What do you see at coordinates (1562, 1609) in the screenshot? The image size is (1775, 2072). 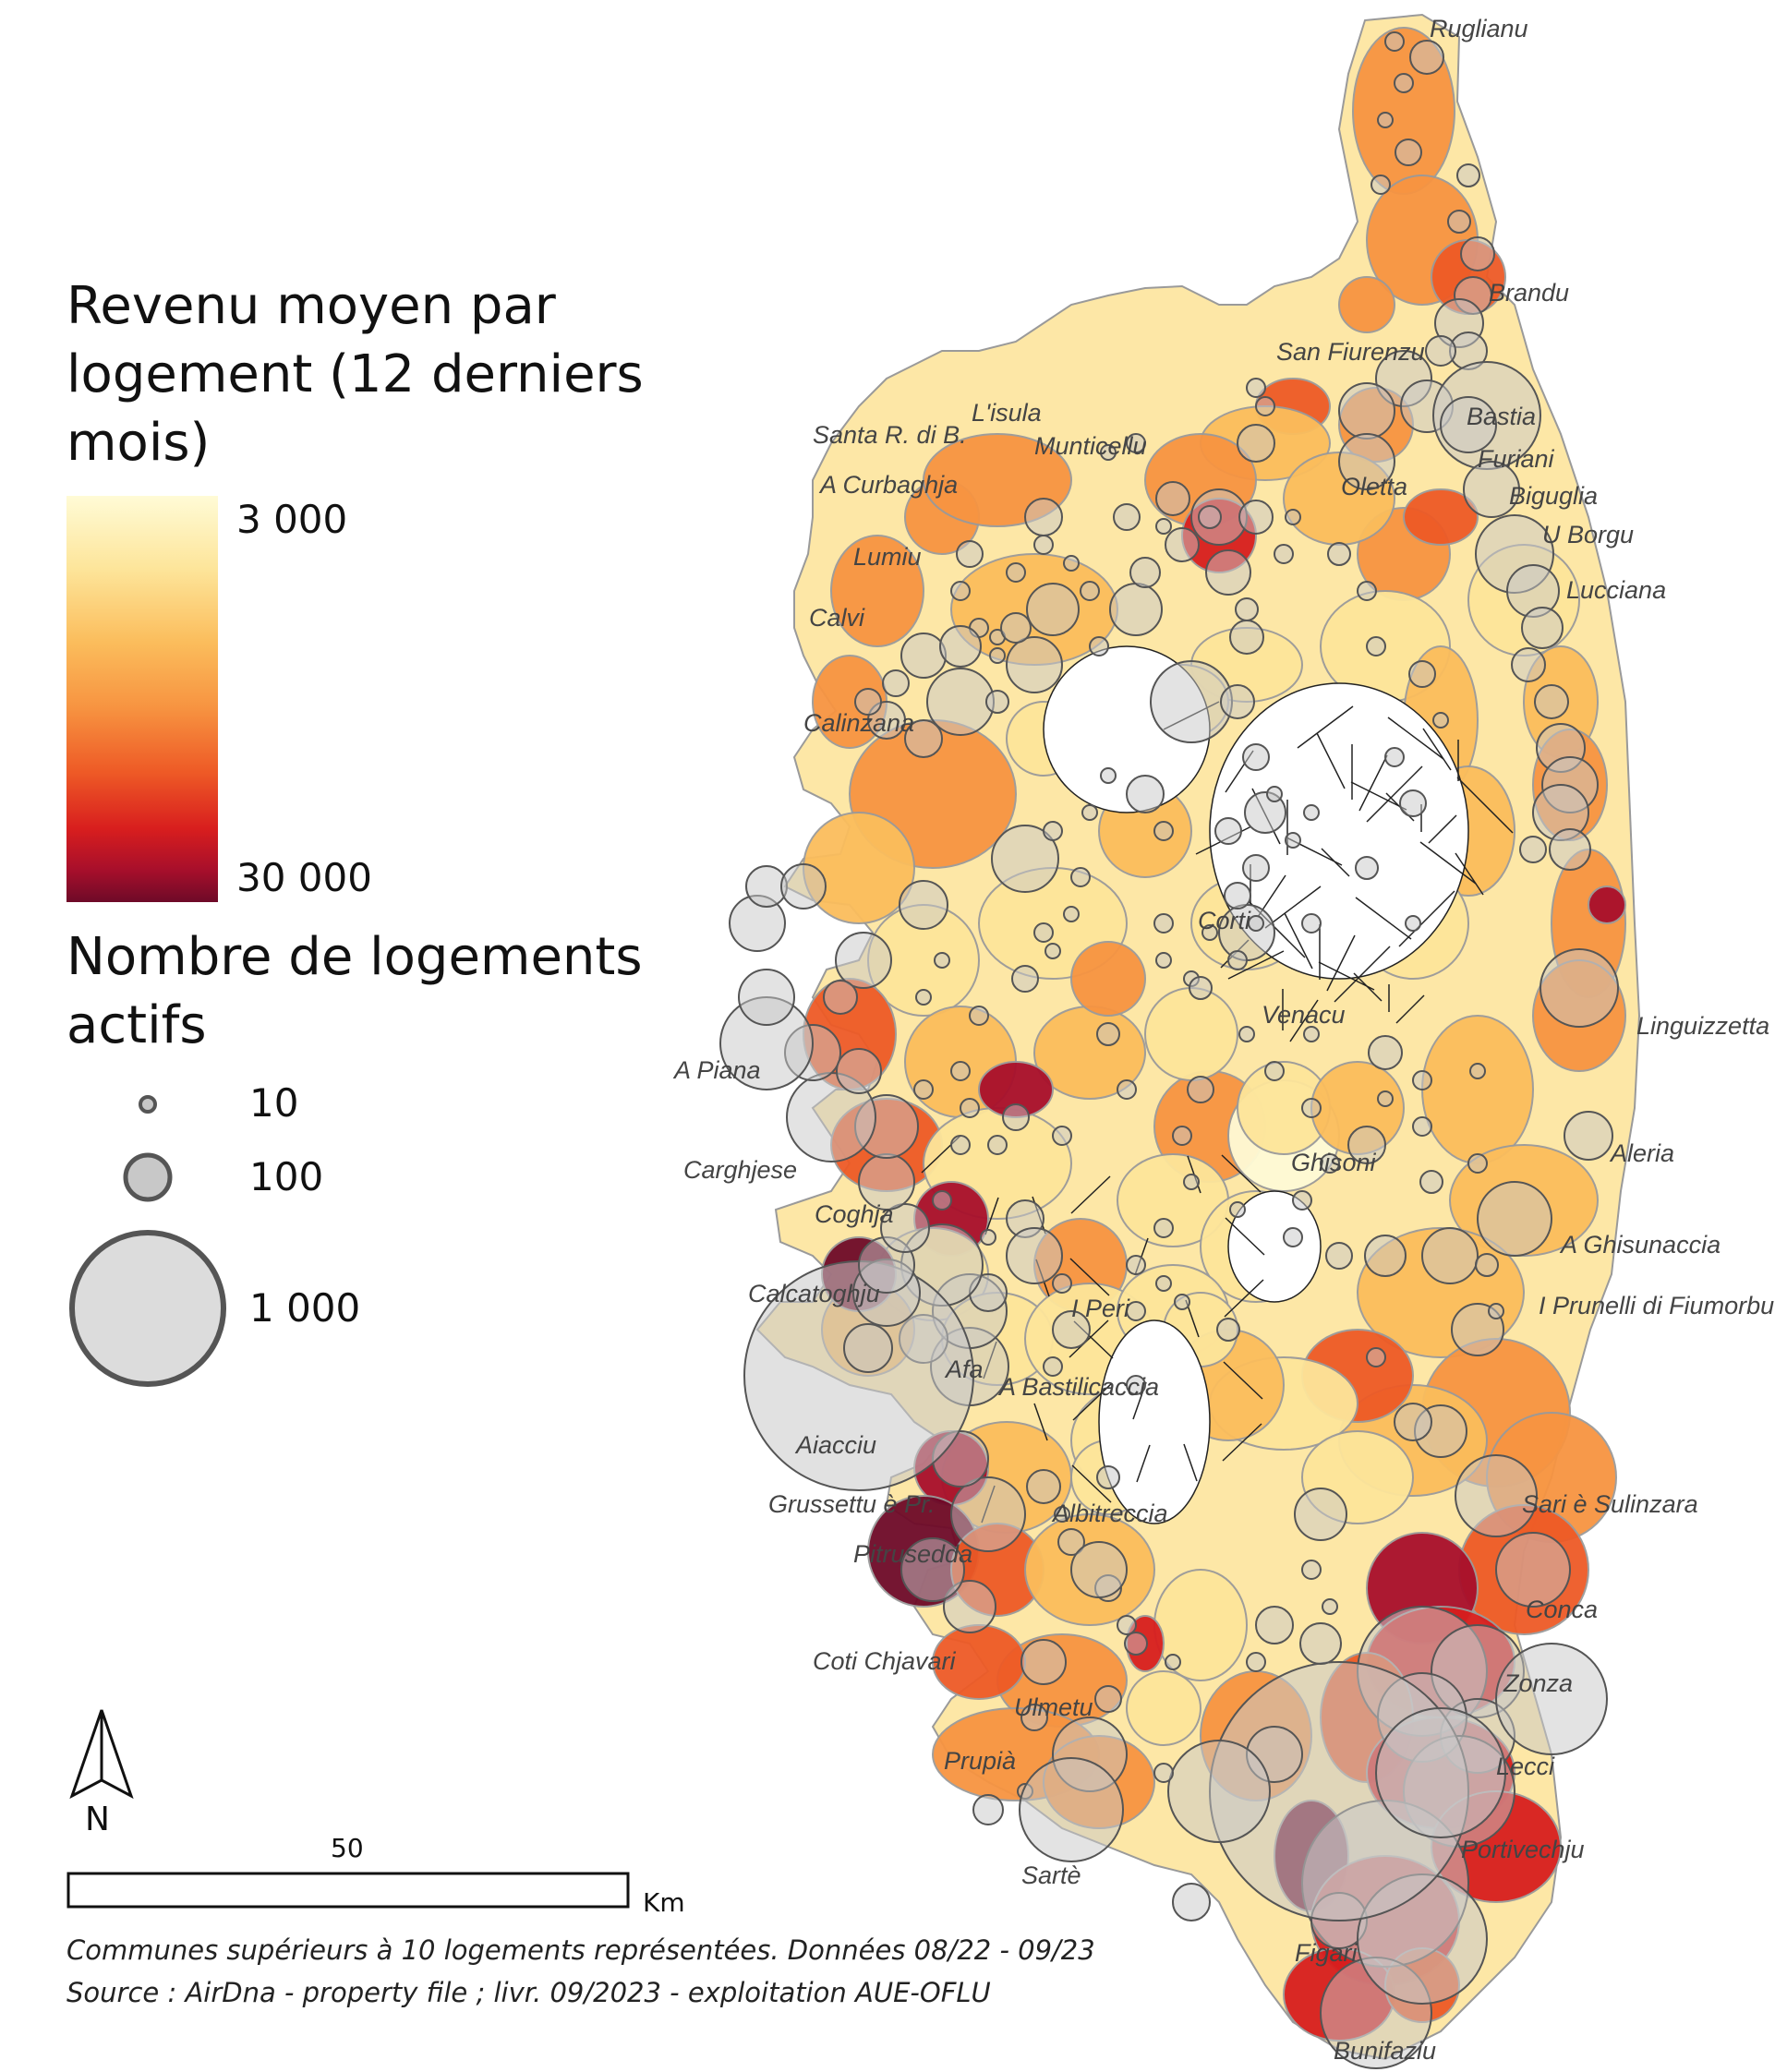 I see `place-label: Conca` at bounding box center [1562, 1609].